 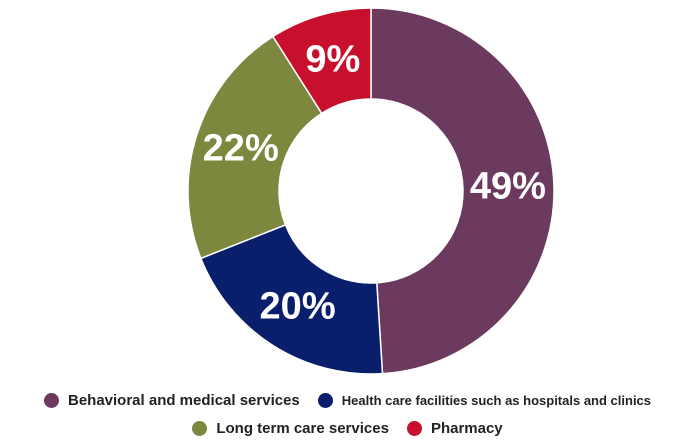 What do you see at coordinates (466, 428) in the screenshot?
I see `legend-label-pharmacy: Pharmacy` at bounding box center [466, 428].